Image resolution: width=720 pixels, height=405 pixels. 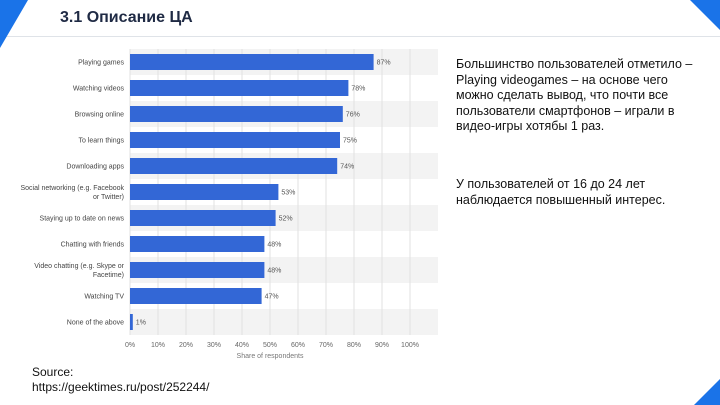 I want to click on category-label: Watching videos, so click(x=99, y=89).